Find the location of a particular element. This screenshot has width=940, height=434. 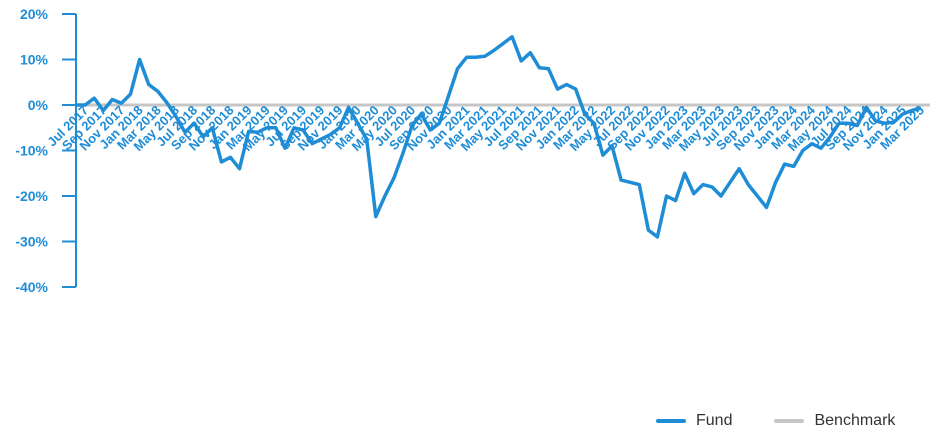

legend-label-fund: Fund is located at coordinates (714, 420).